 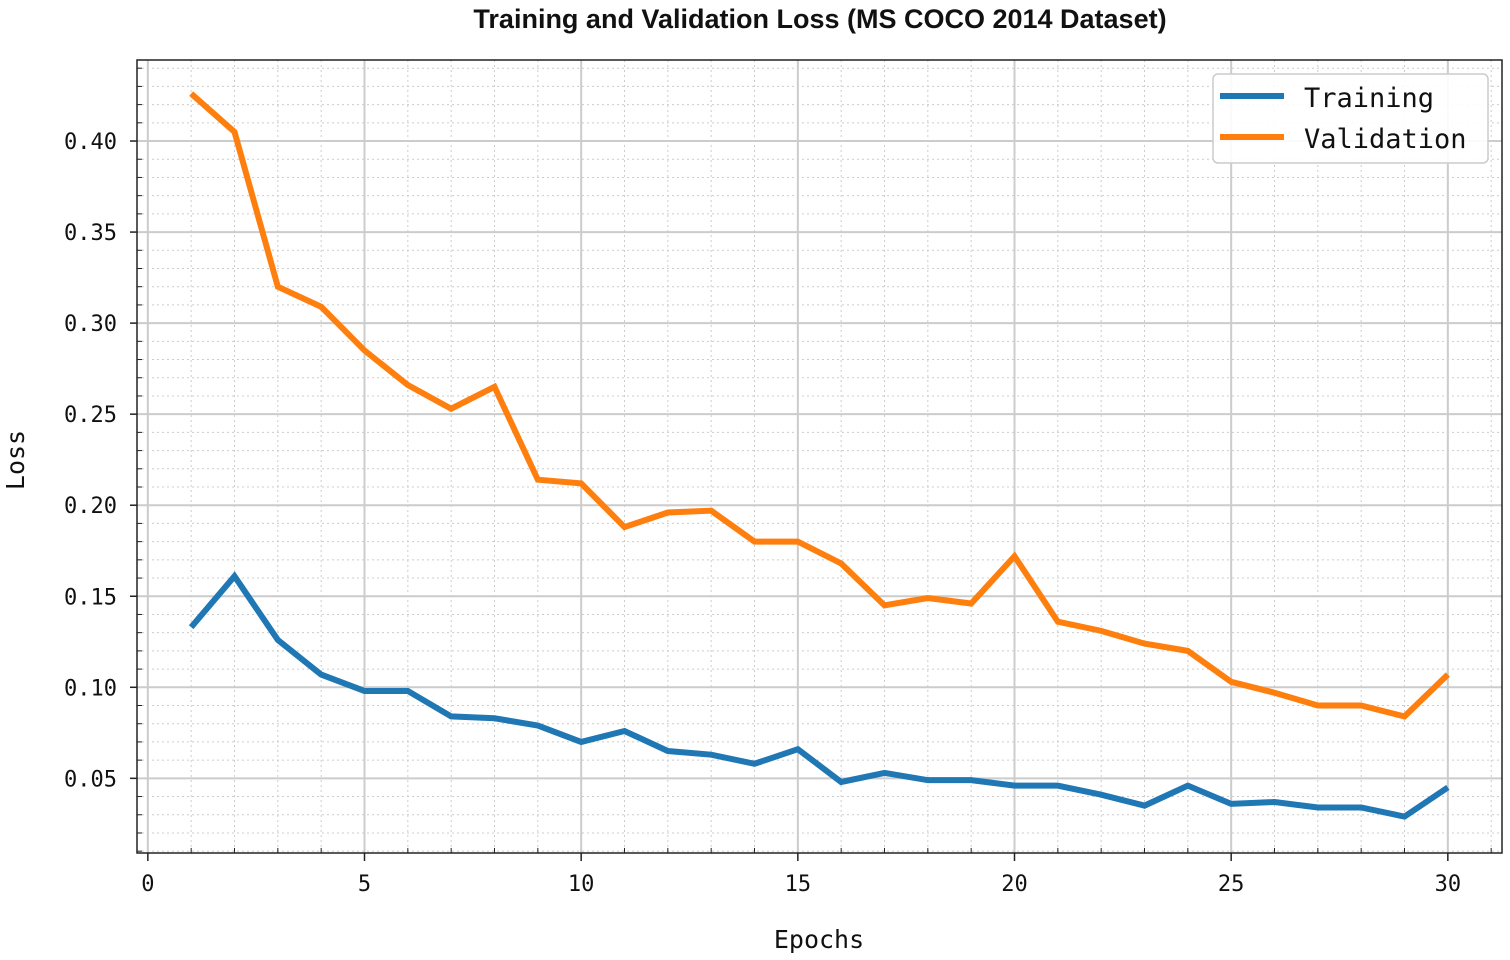 I want to click on y-tick-label: 0.20, so click(x=90, y=506).